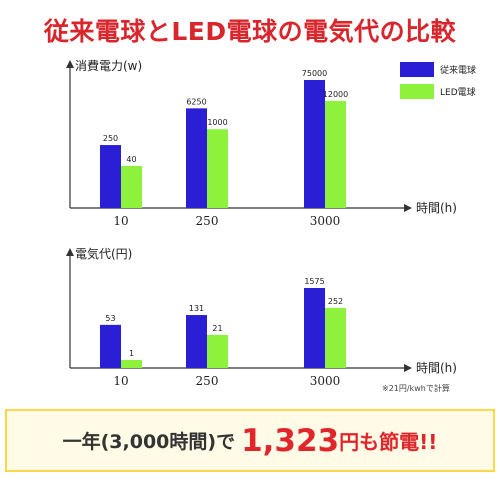 The image size is (500, 500). I want to click on bar-value-label: 6250, so click(196, 101).